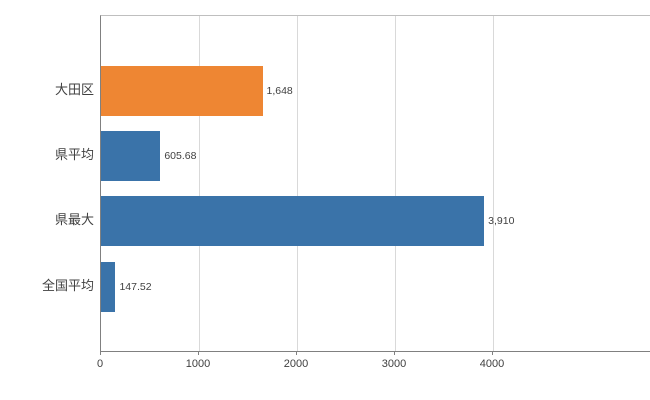 The image size is (650, 400). Describe the element at coordinates (74, 219) in the screenshot. I see `category-label: 県最大` at that location.